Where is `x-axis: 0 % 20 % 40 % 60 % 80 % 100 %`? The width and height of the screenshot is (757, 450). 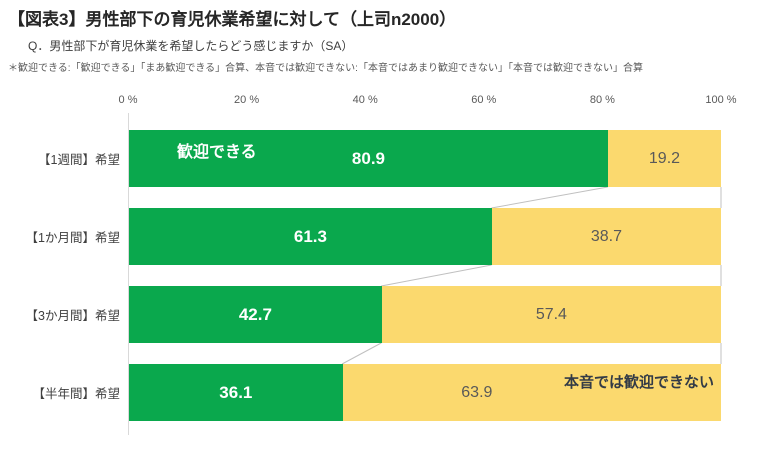
x-axis: 0 % 20 % 40 % 60 % 80 % 100 % is located at coordinates (428, 101).